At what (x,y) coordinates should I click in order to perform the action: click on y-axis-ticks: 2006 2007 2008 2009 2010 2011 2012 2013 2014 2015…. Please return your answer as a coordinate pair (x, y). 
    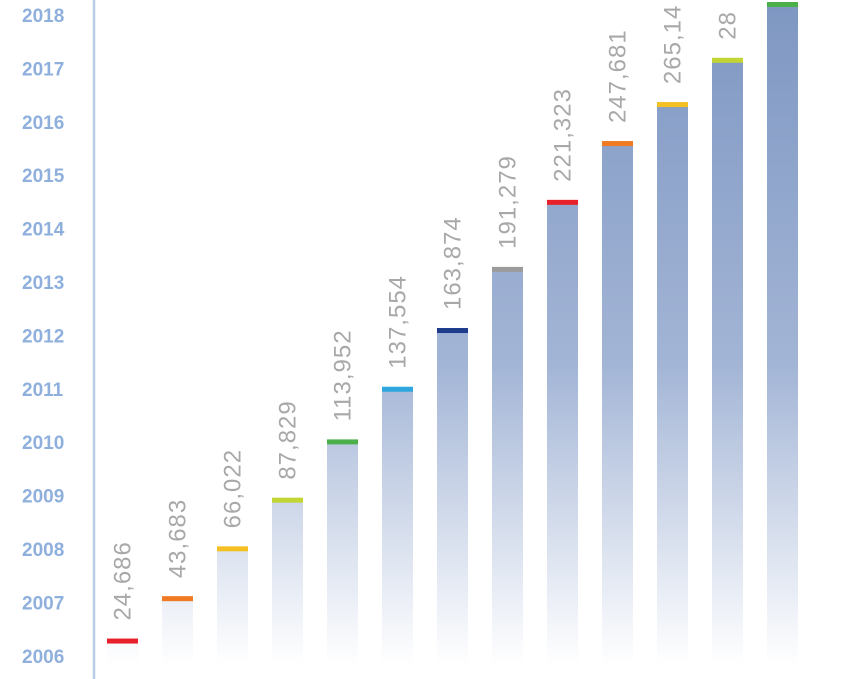
    Looking at the image, I should click on (43, 337).